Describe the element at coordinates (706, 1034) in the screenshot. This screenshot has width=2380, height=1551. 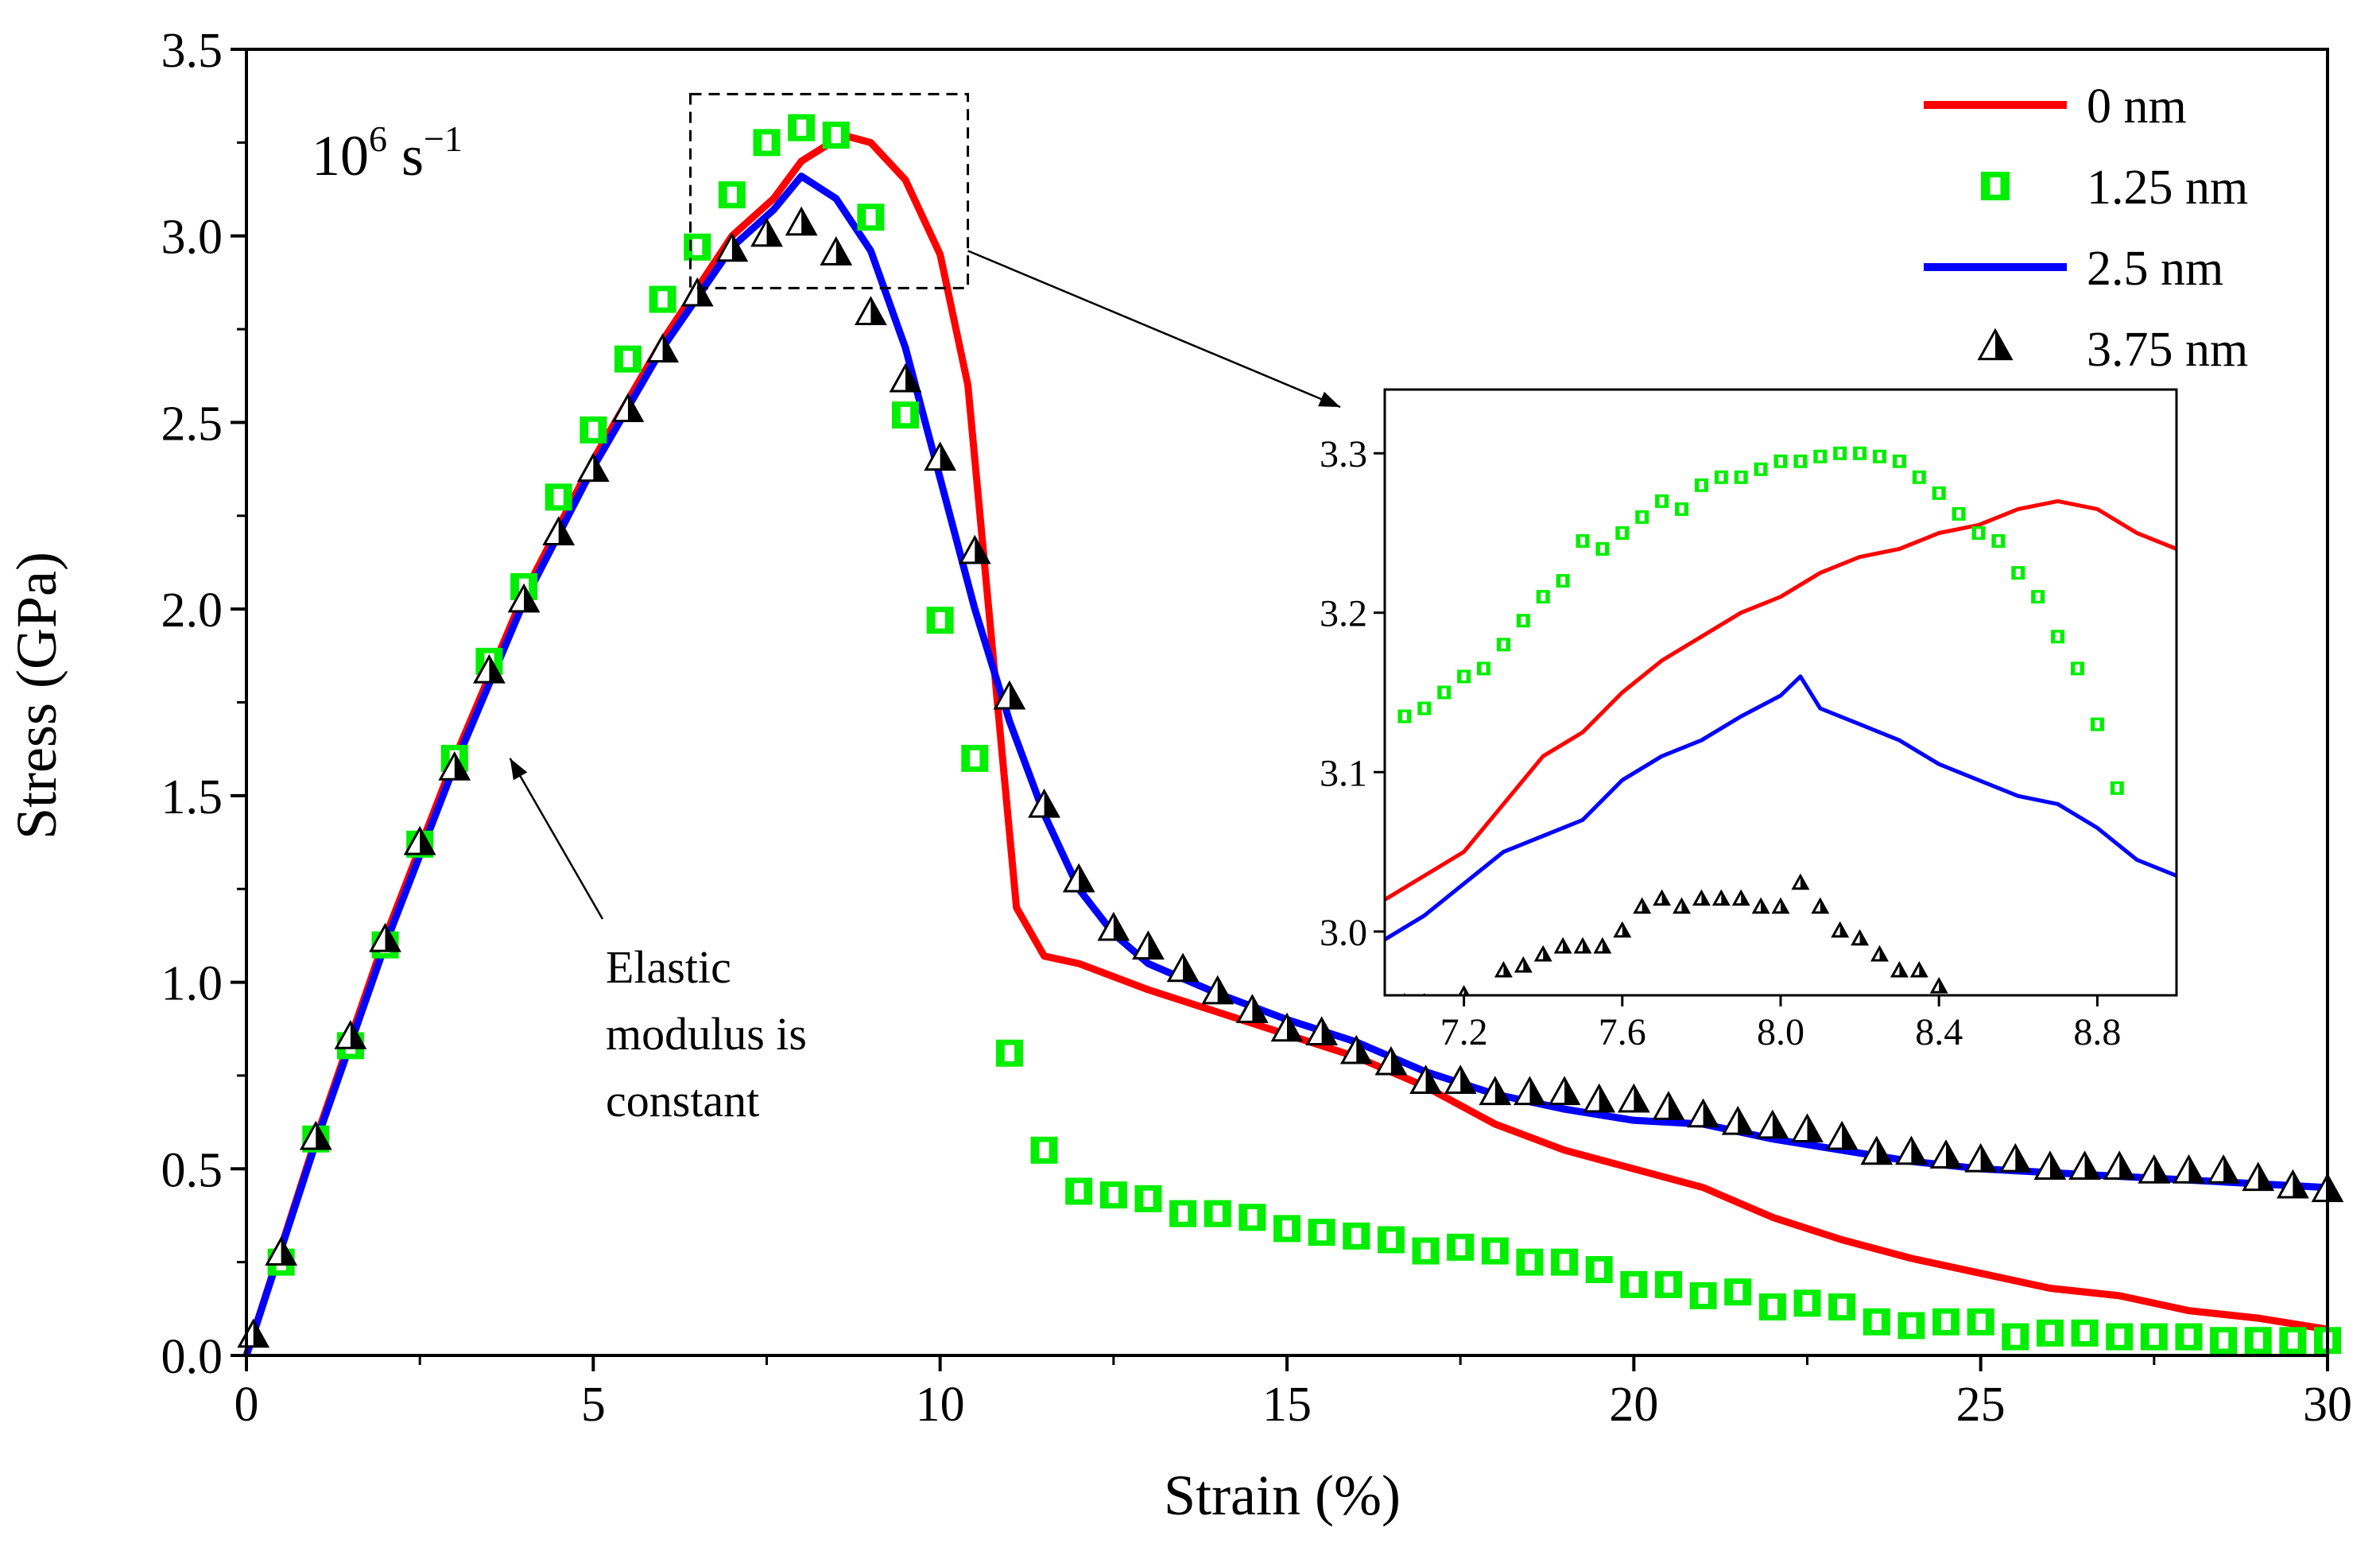
I see `annotation-line-2: modulus is` at that location.